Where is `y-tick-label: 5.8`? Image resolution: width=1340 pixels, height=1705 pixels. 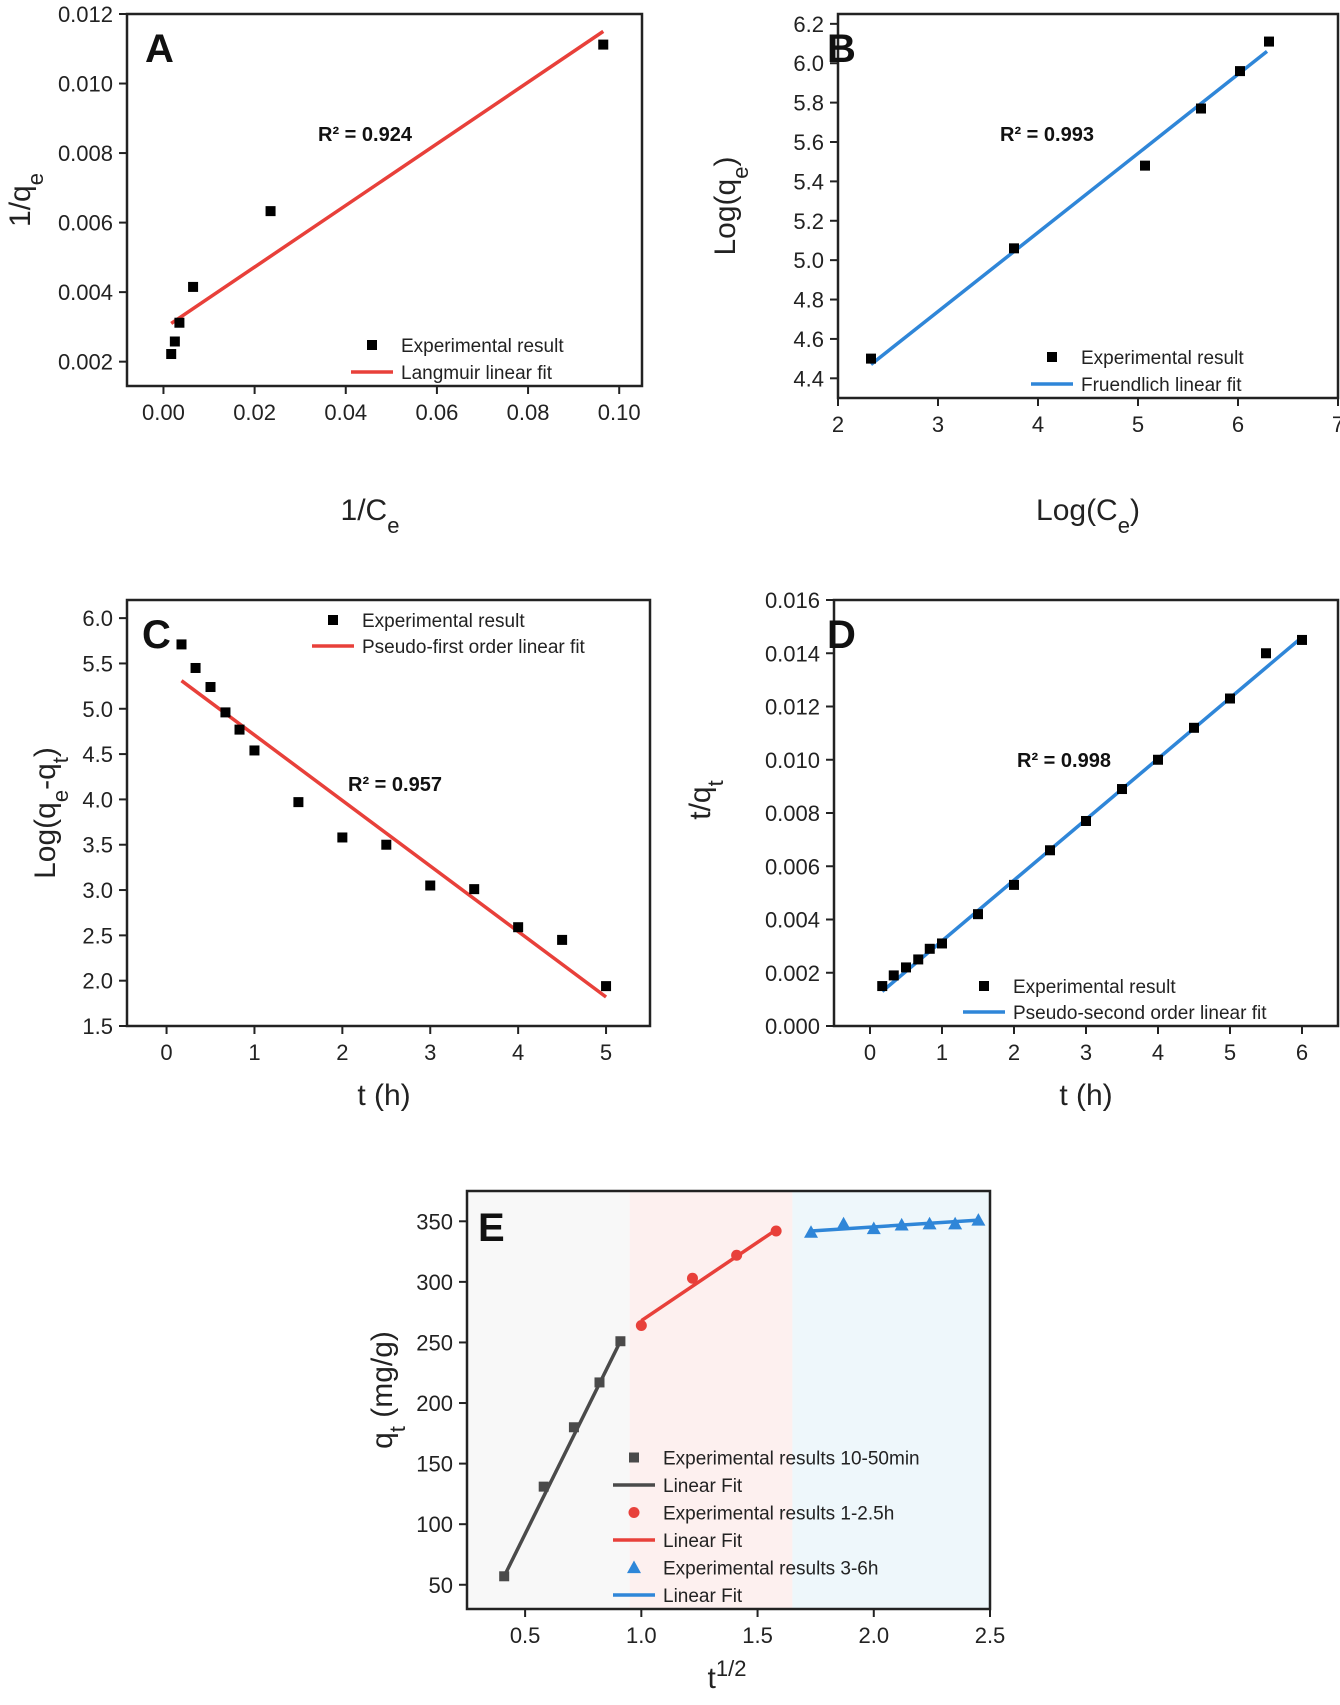
y-tick-label: 5.8 is located at coordinates (808, 103).